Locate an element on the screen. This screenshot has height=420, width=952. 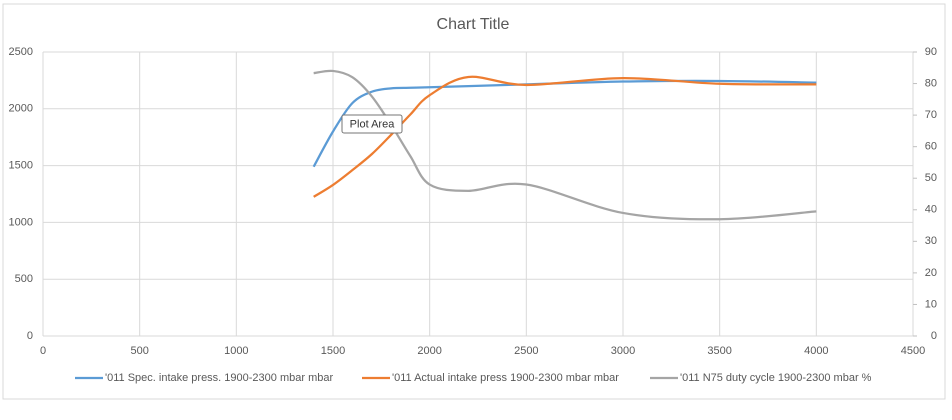
y-tick-label: 0 is located at coordinates (30, 336).